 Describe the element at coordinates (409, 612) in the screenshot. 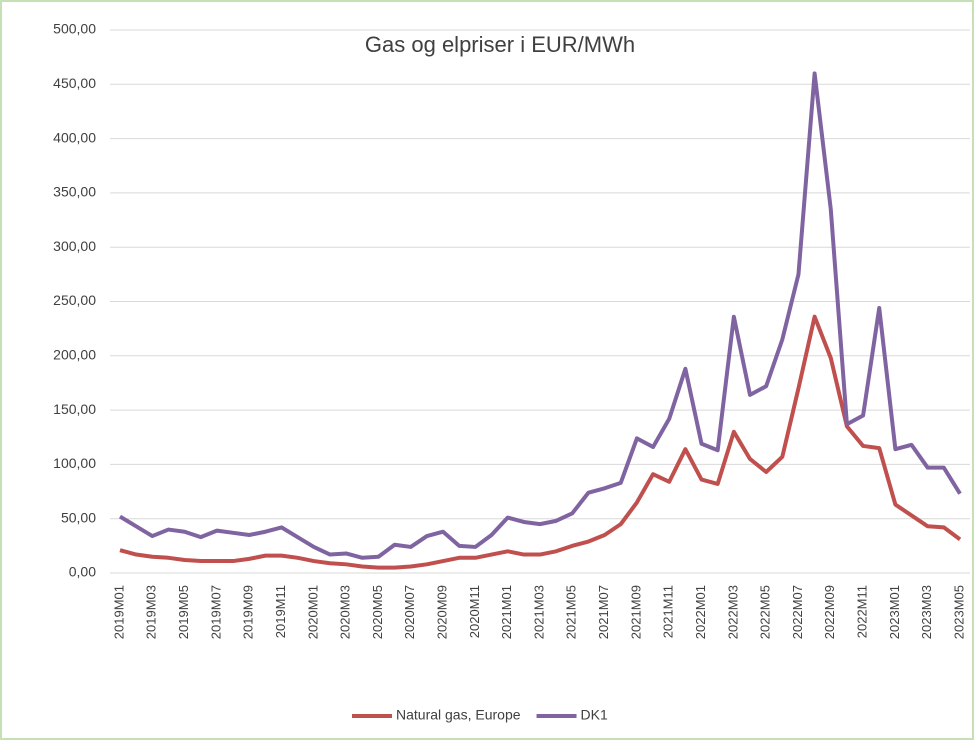

I see `x-tick-label: 2020M07` at that location.